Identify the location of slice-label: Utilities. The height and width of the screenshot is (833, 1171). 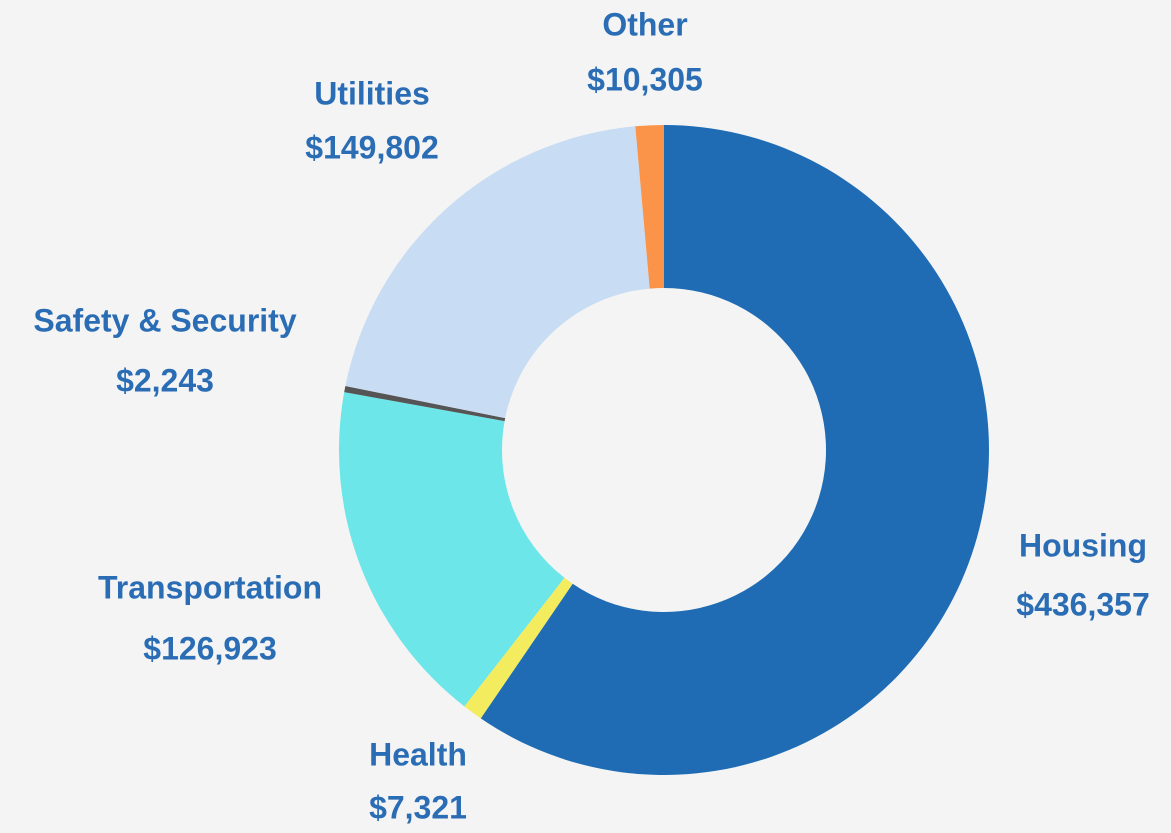
(372, 93).